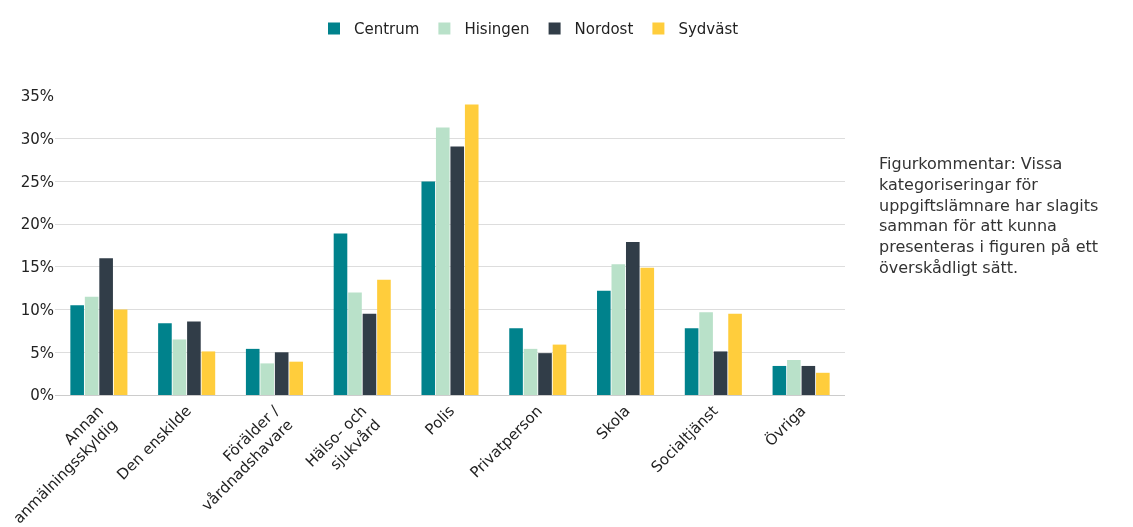 This screenshot has width=1133, height=527. I want to click on text: Figurkommentar: Vissa kategoriseringar för uppgiftslämnare har slagits samman för att kunna presenteras i figuren på ett överskådligt sätt., so click(989, 215).